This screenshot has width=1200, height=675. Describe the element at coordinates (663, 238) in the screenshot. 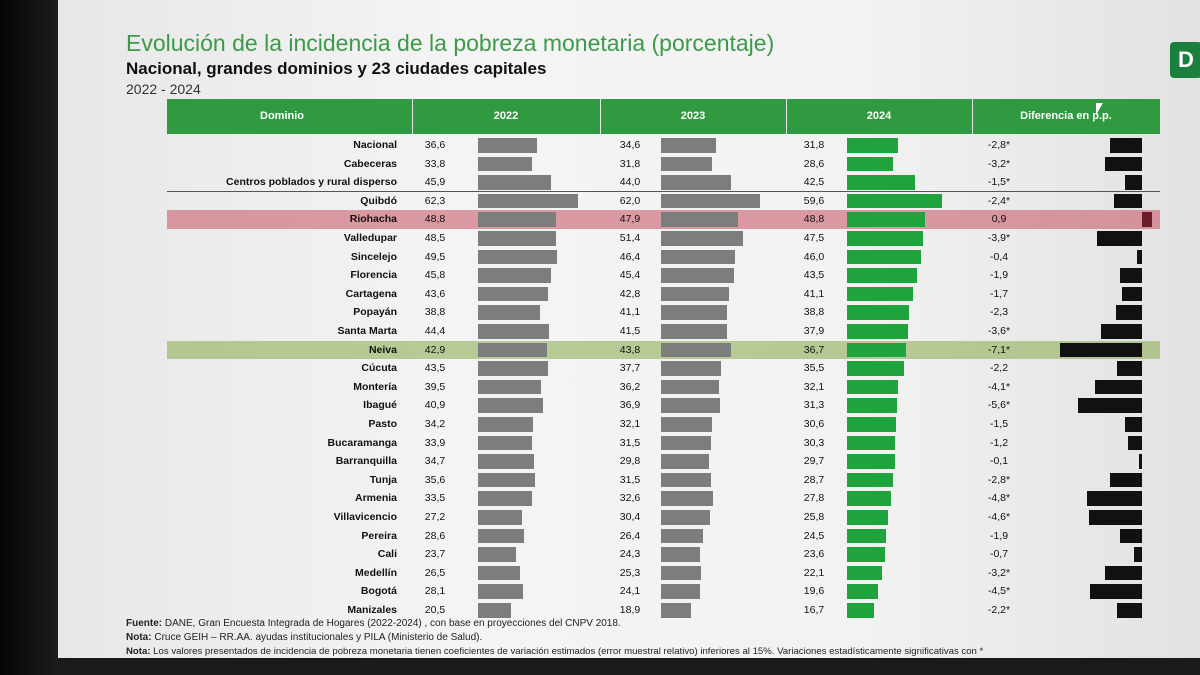

I see `table-row: Valledupar 48,5 51,4 47,5 -3,9*` at that location.